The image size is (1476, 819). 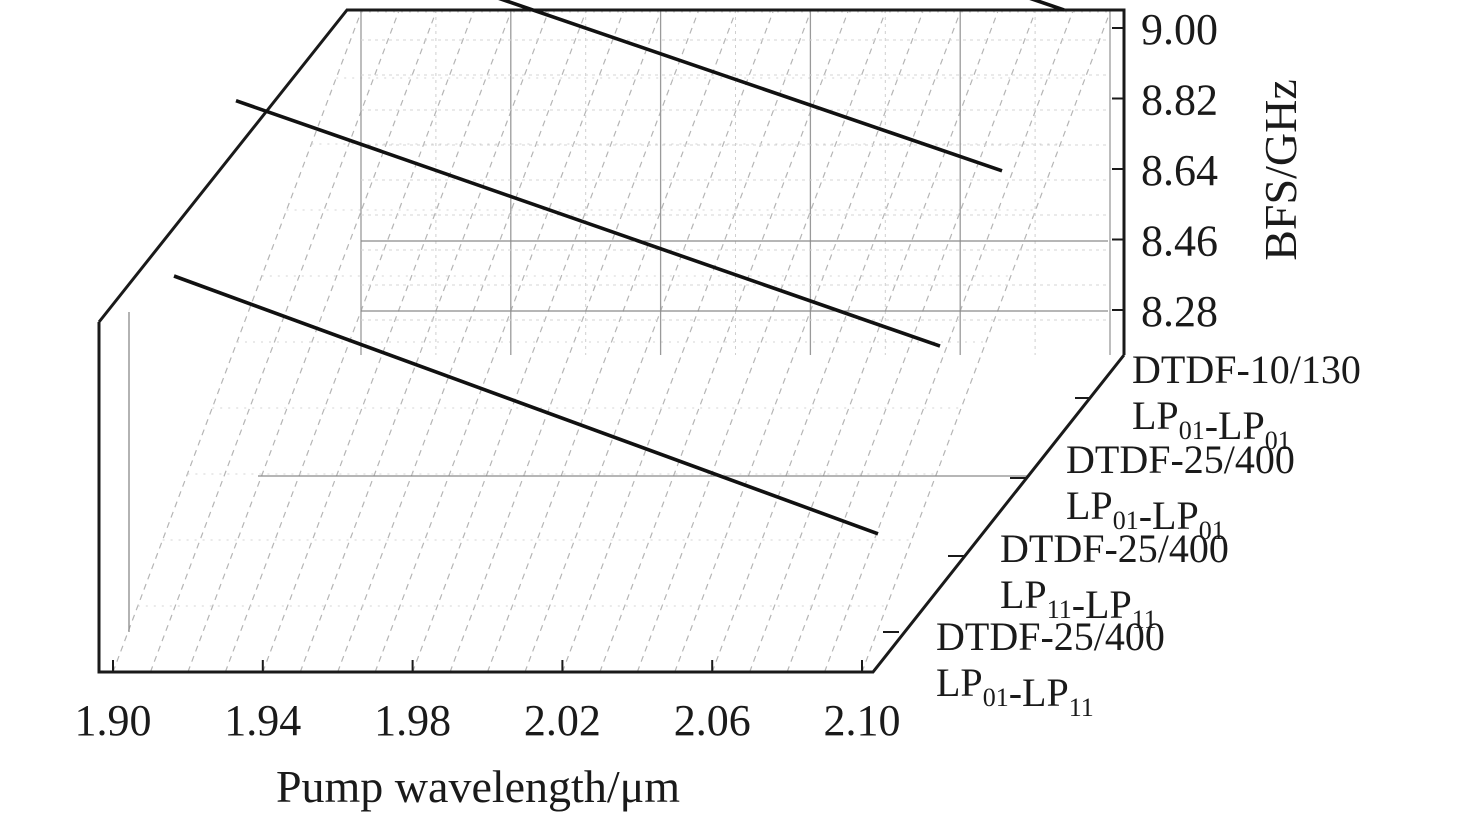 What do you see at coordinates (1179, 311) in the screenshot?
I see `z-tick-label: 8.28` at bounding box center [1179, 311].